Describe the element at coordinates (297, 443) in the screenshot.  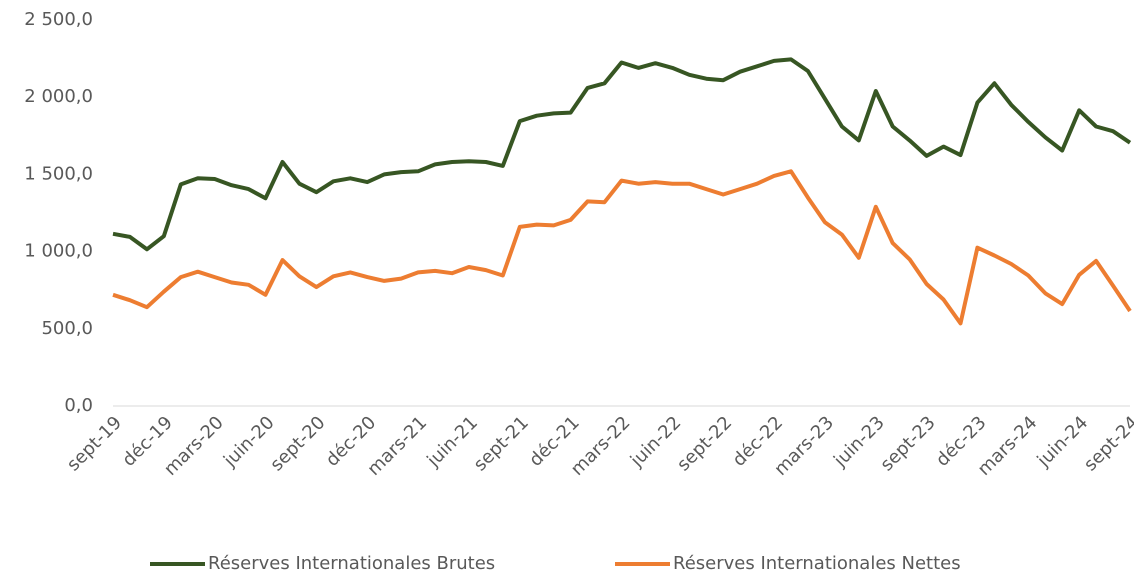
I see `x-tick-label: sept-20` at that location.